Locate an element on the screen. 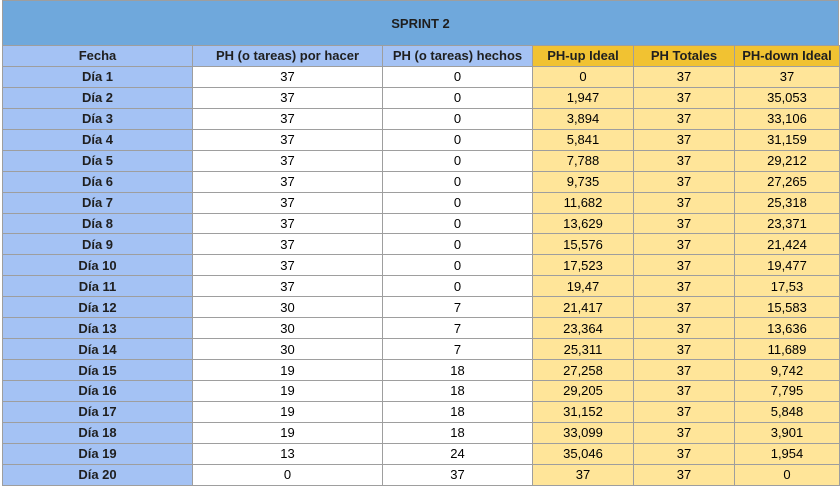  header-fecha: Fecha is located at coordinates (97, 56).